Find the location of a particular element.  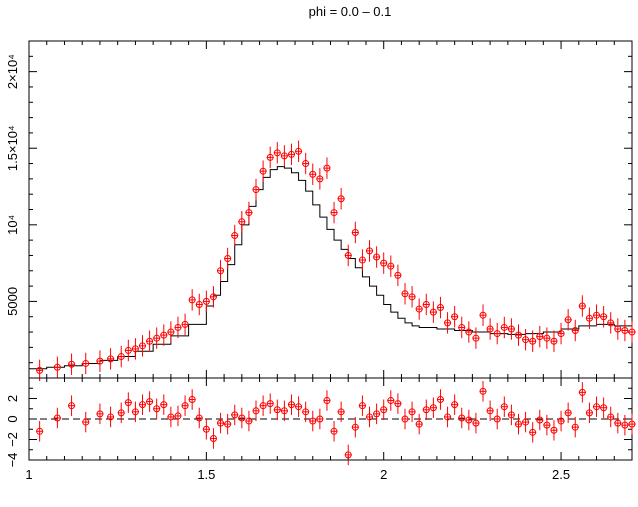

y-tick-label: 10⁴ is located at coordinates (12, 225).